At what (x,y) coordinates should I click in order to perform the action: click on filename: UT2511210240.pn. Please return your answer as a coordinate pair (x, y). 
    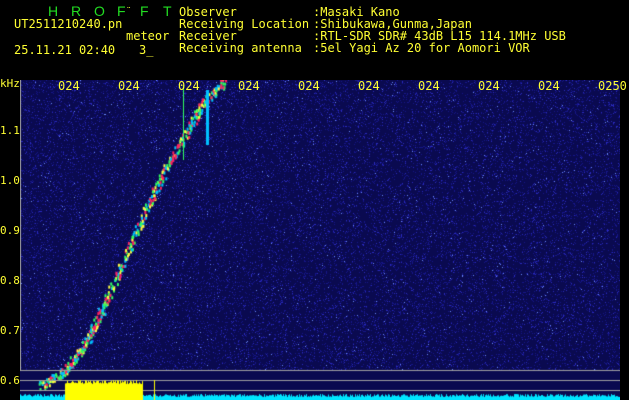
    Looking at the image, I should click on (68, 24).